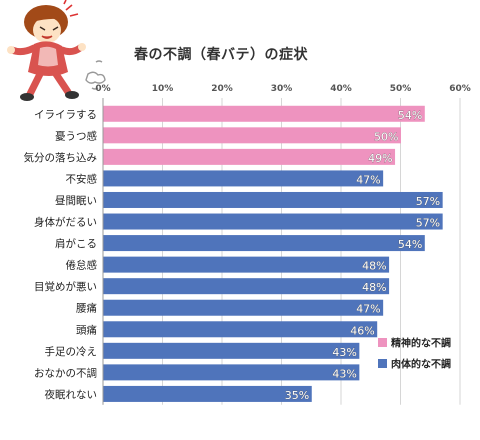  I want to click on category-label: おなかの不調, so click(65, 372).